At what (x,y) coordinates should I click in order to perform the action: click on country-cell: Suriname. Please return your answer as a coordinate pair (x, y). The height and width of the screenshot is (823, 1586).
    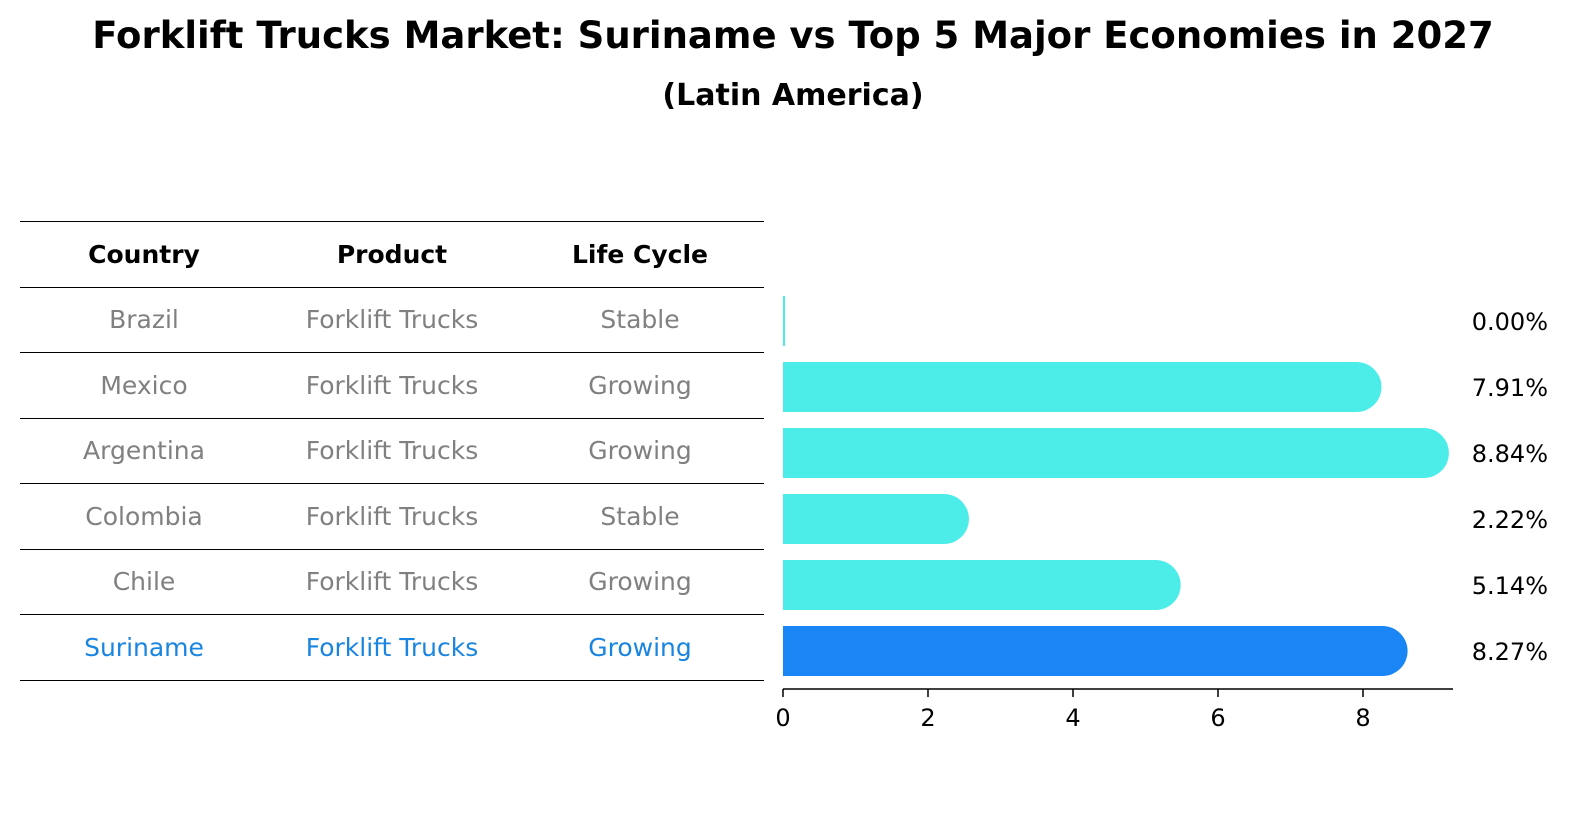
    Looking at the image, I should click on (144, 647).